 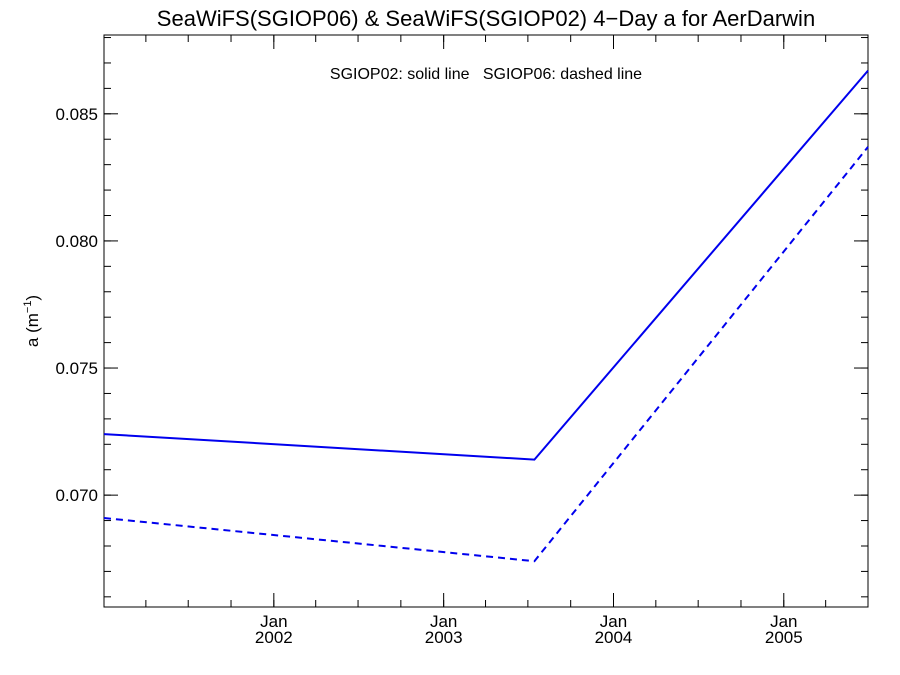 I want to click on legend-text: SGIOP02: solid line SGIOP06: dashed line, so click(x=486, y=74).